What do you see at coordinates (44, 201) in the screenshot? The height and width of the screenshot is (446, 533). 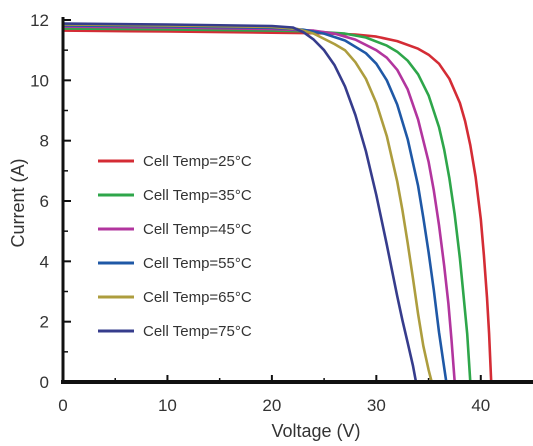 I see `y-tick-label-6: 6` at bounding box center [44, 201].